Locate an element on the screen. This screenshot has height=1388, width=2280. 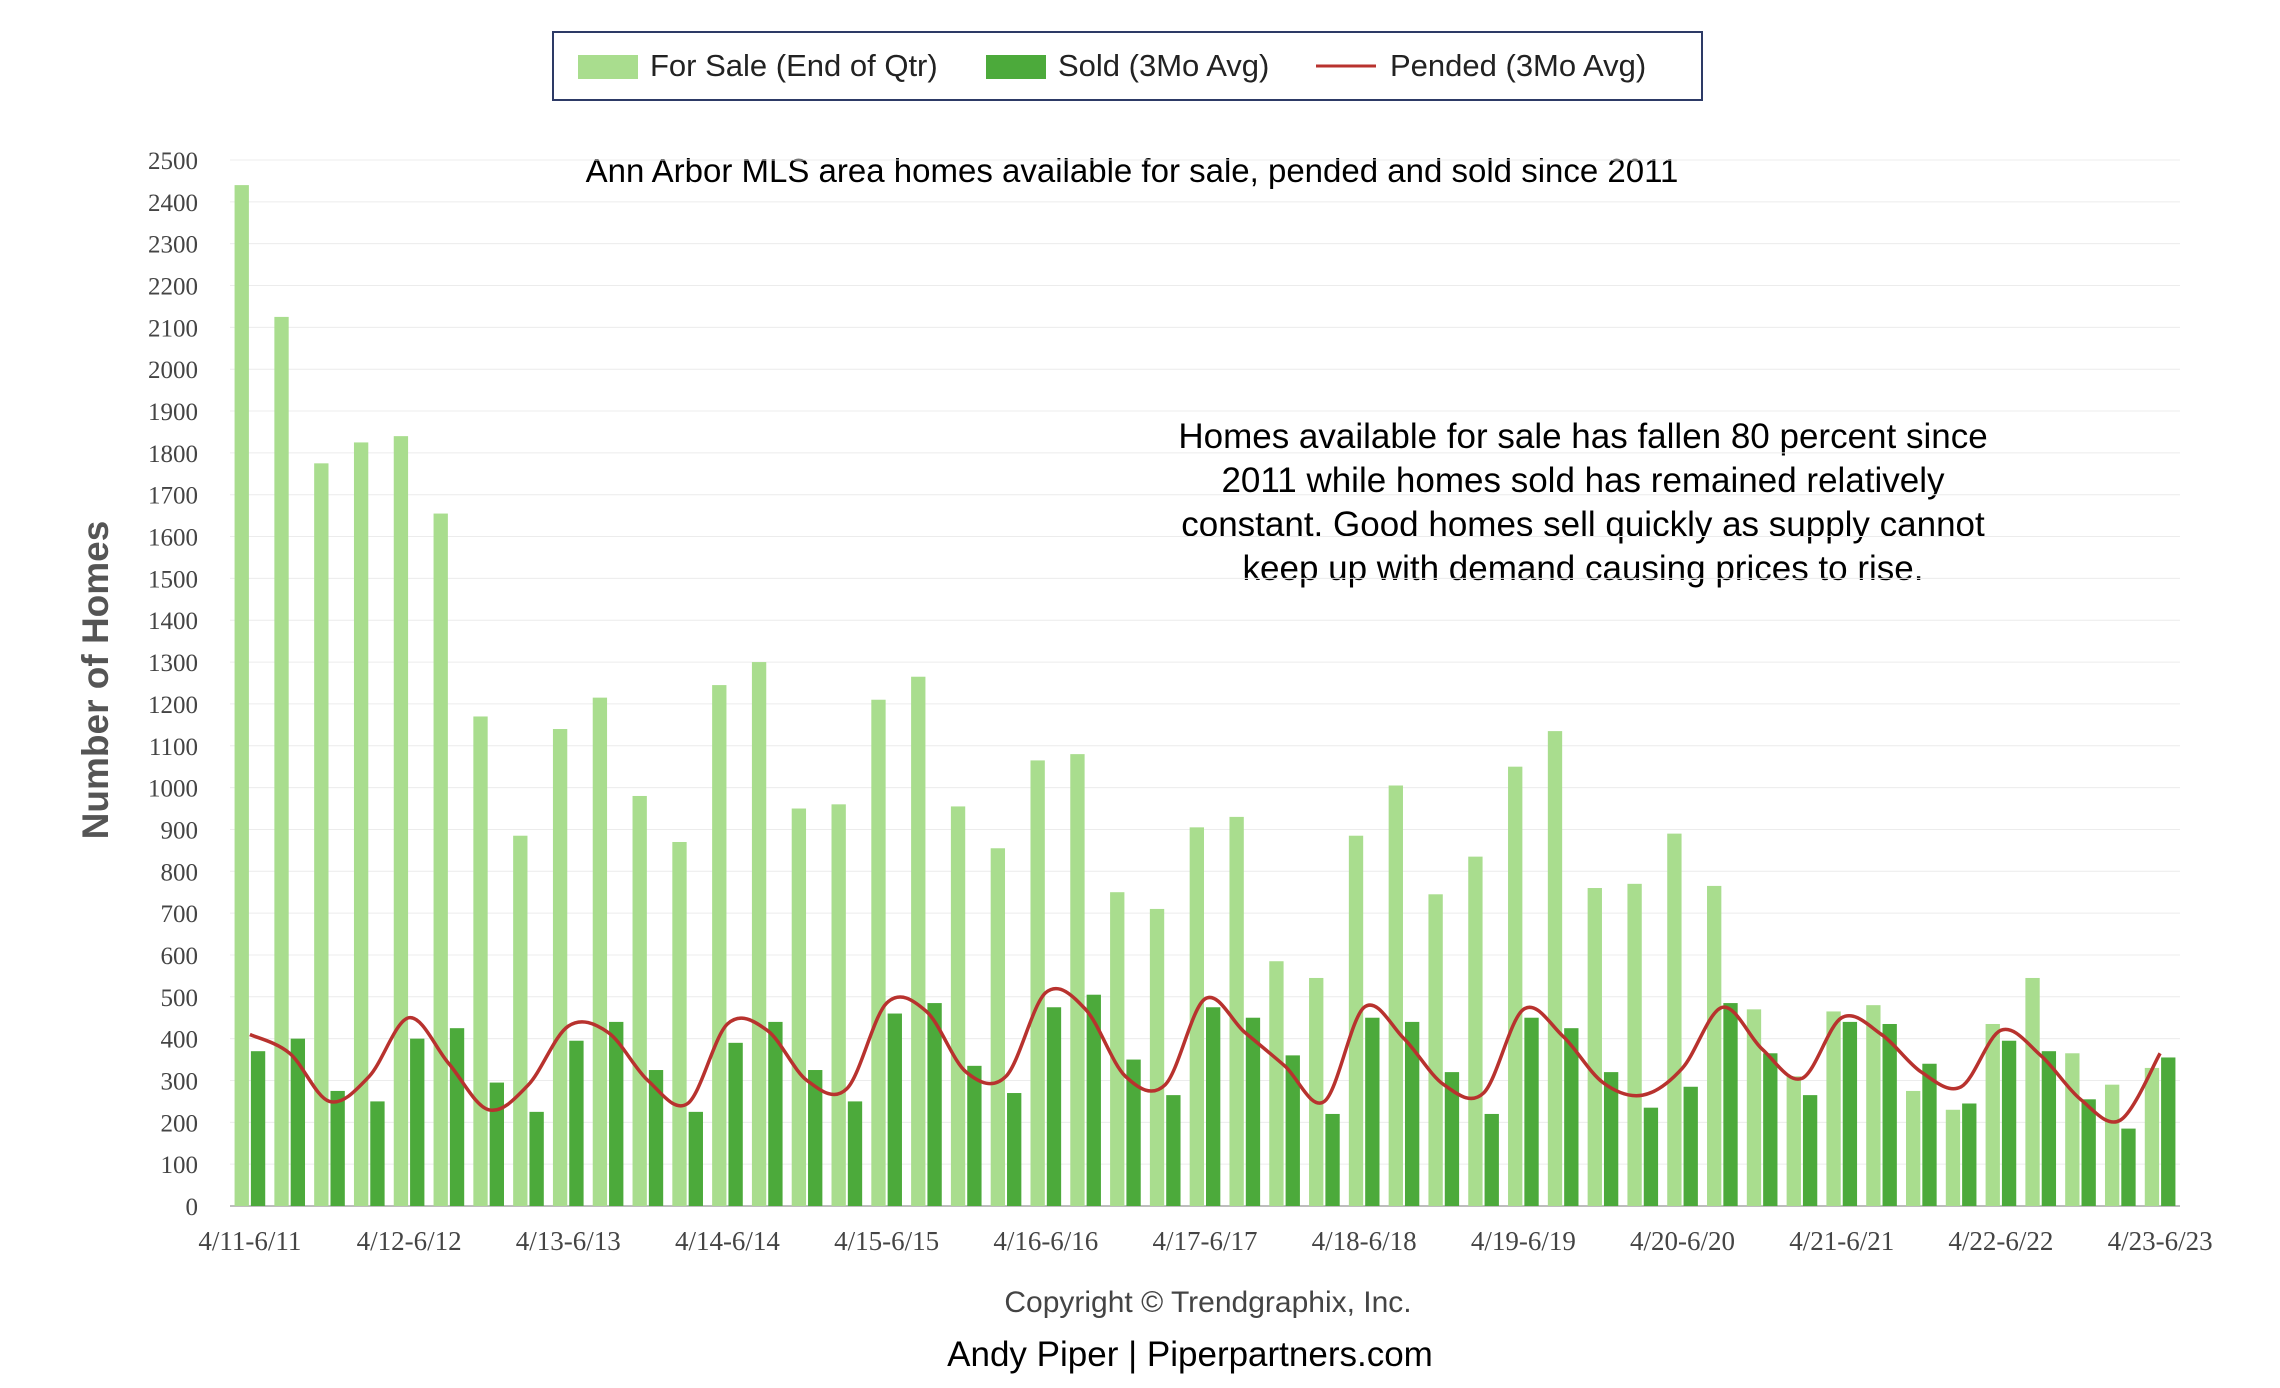
x-tick-label: 4/13-6/13 is located at coordinates (568, 1241).